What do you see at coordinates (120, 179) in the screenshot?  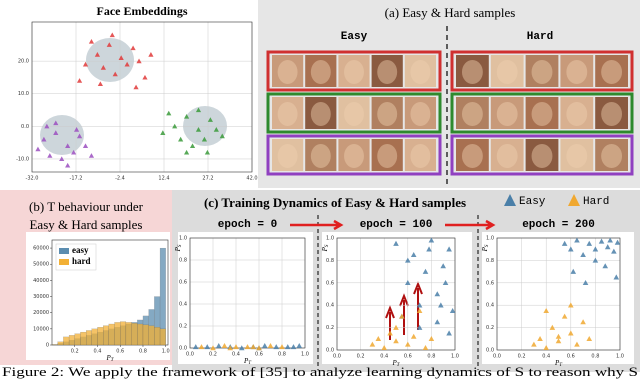 I see `x-tick-label: -2.4` at bounding box center [120, 179].